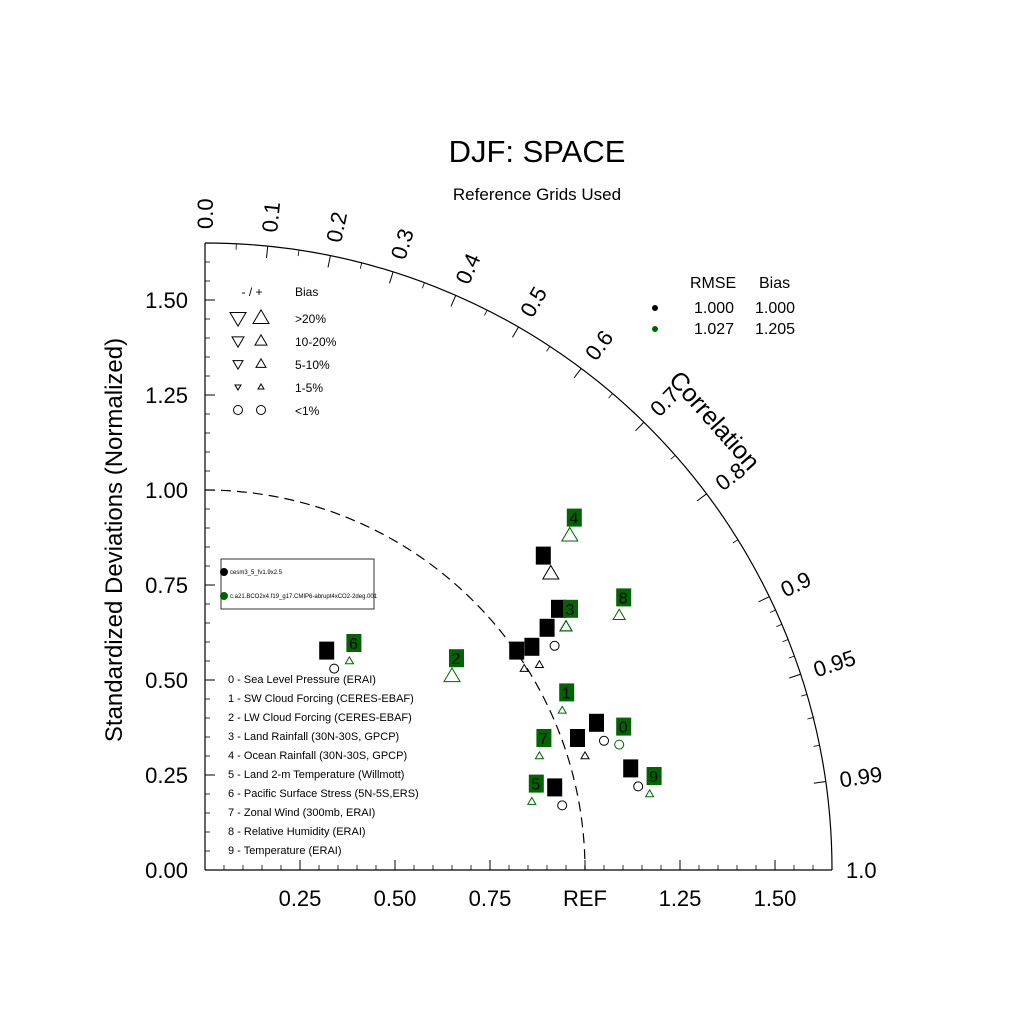 The height and width of the screenshot is (1024, 1024). What do you see at coordinates (714, 308) in the screenshot?
I see `rmse-value: 1.000` at bounding box center [714, 308].